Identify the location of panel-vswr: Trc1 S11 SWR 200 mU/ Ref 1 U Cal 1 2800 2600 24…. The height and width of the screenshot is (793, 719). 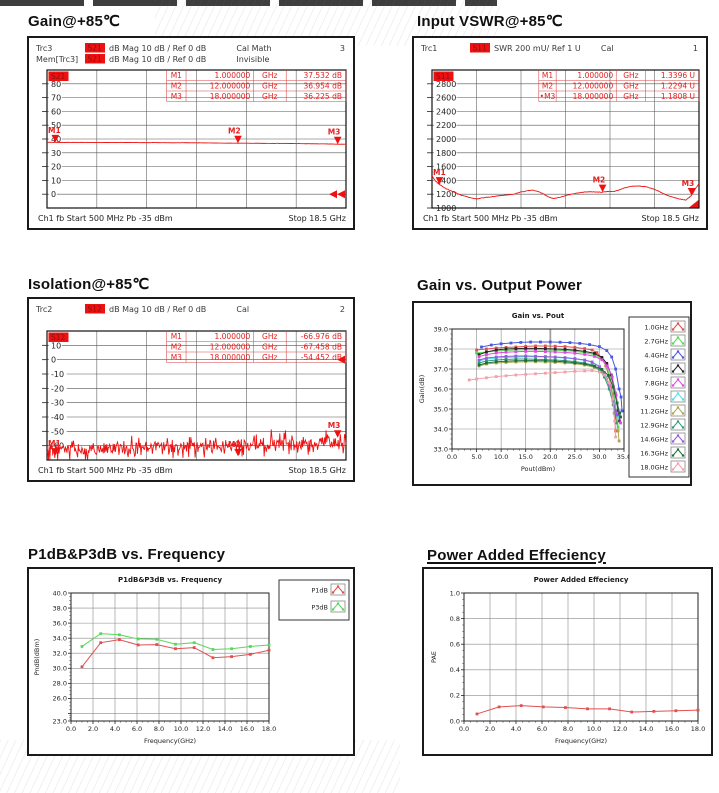
(560, 133).